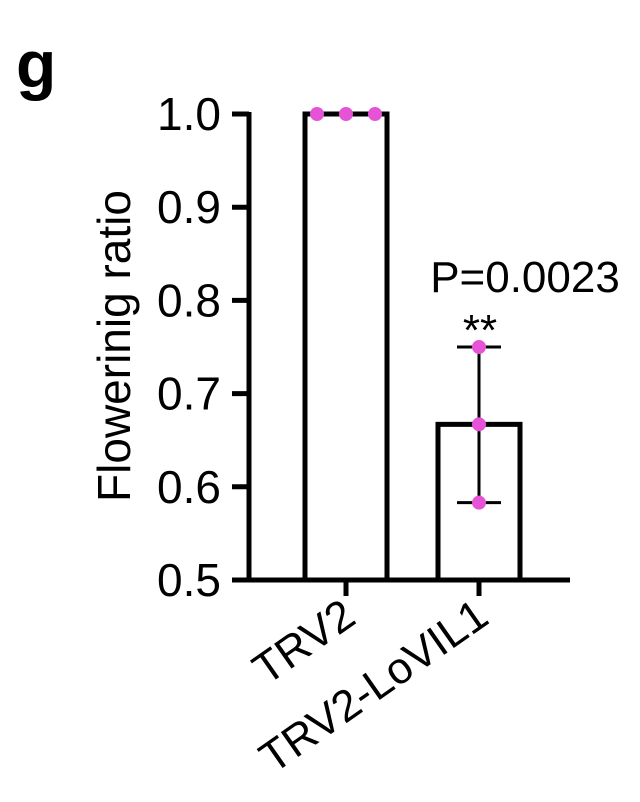 Image resolution: width=640 pixels, height=802 pixels. What do you see at coordinates (525, 277) in the screenshot?
I see `p-value-annotation: P=0.0023` at bounding box center [525, 277].